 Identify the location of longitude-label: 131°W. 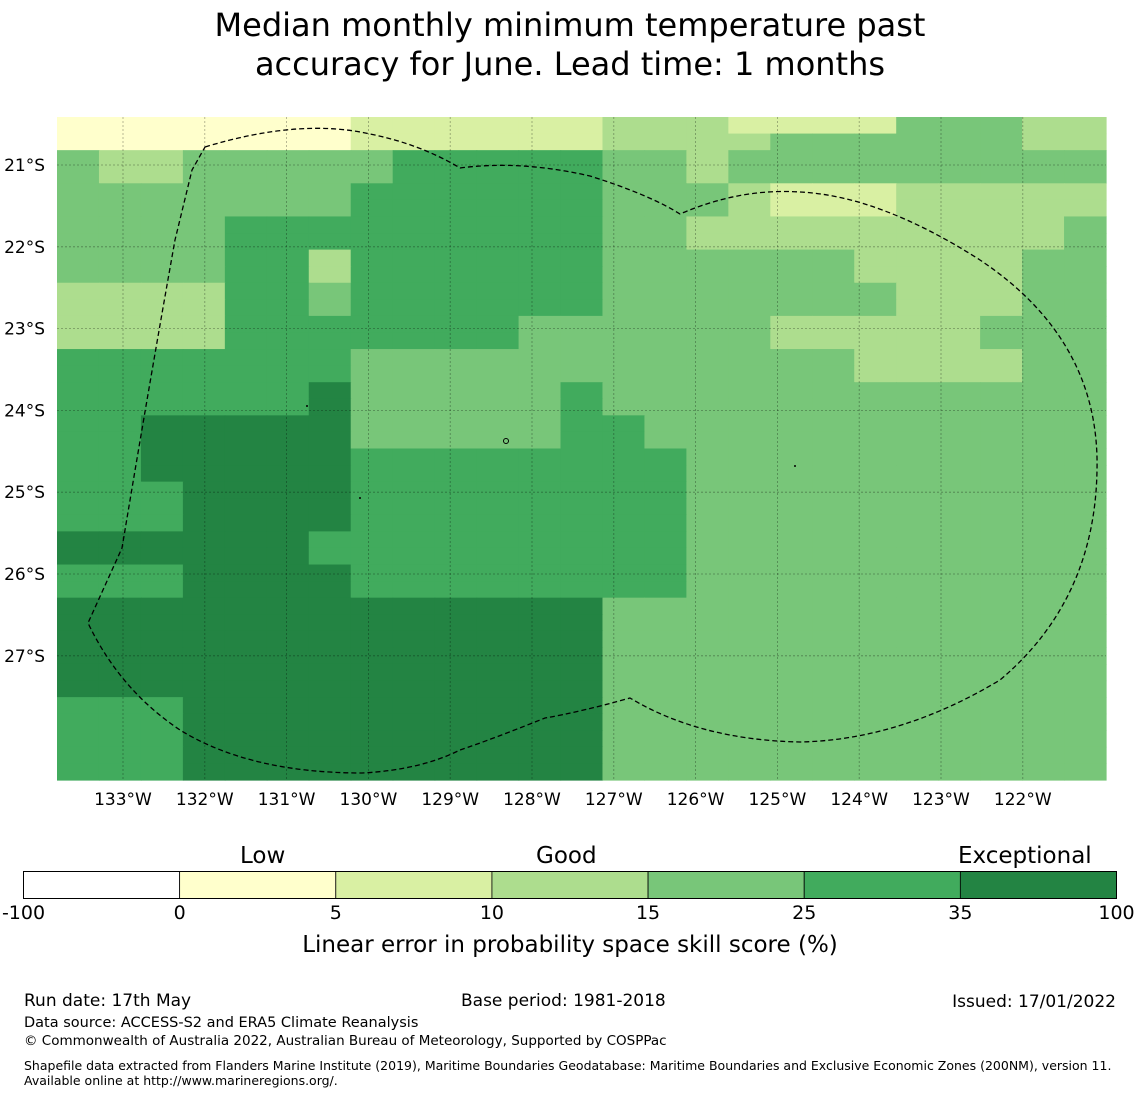
(287, 800).